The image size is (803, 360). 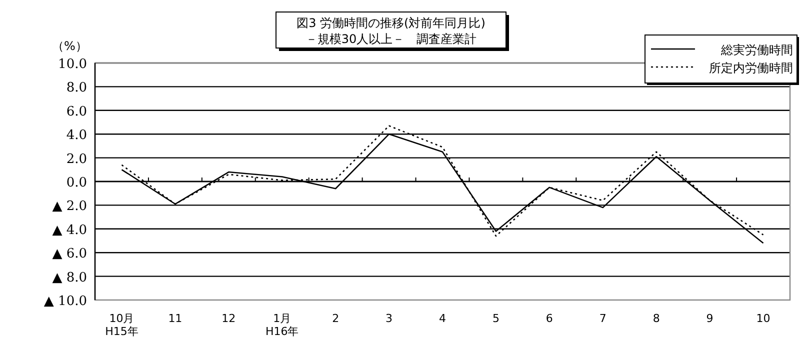 I want to click on chart-title: 図3 労働時間の推移(対前年同月比), so click(x=391, y=23).